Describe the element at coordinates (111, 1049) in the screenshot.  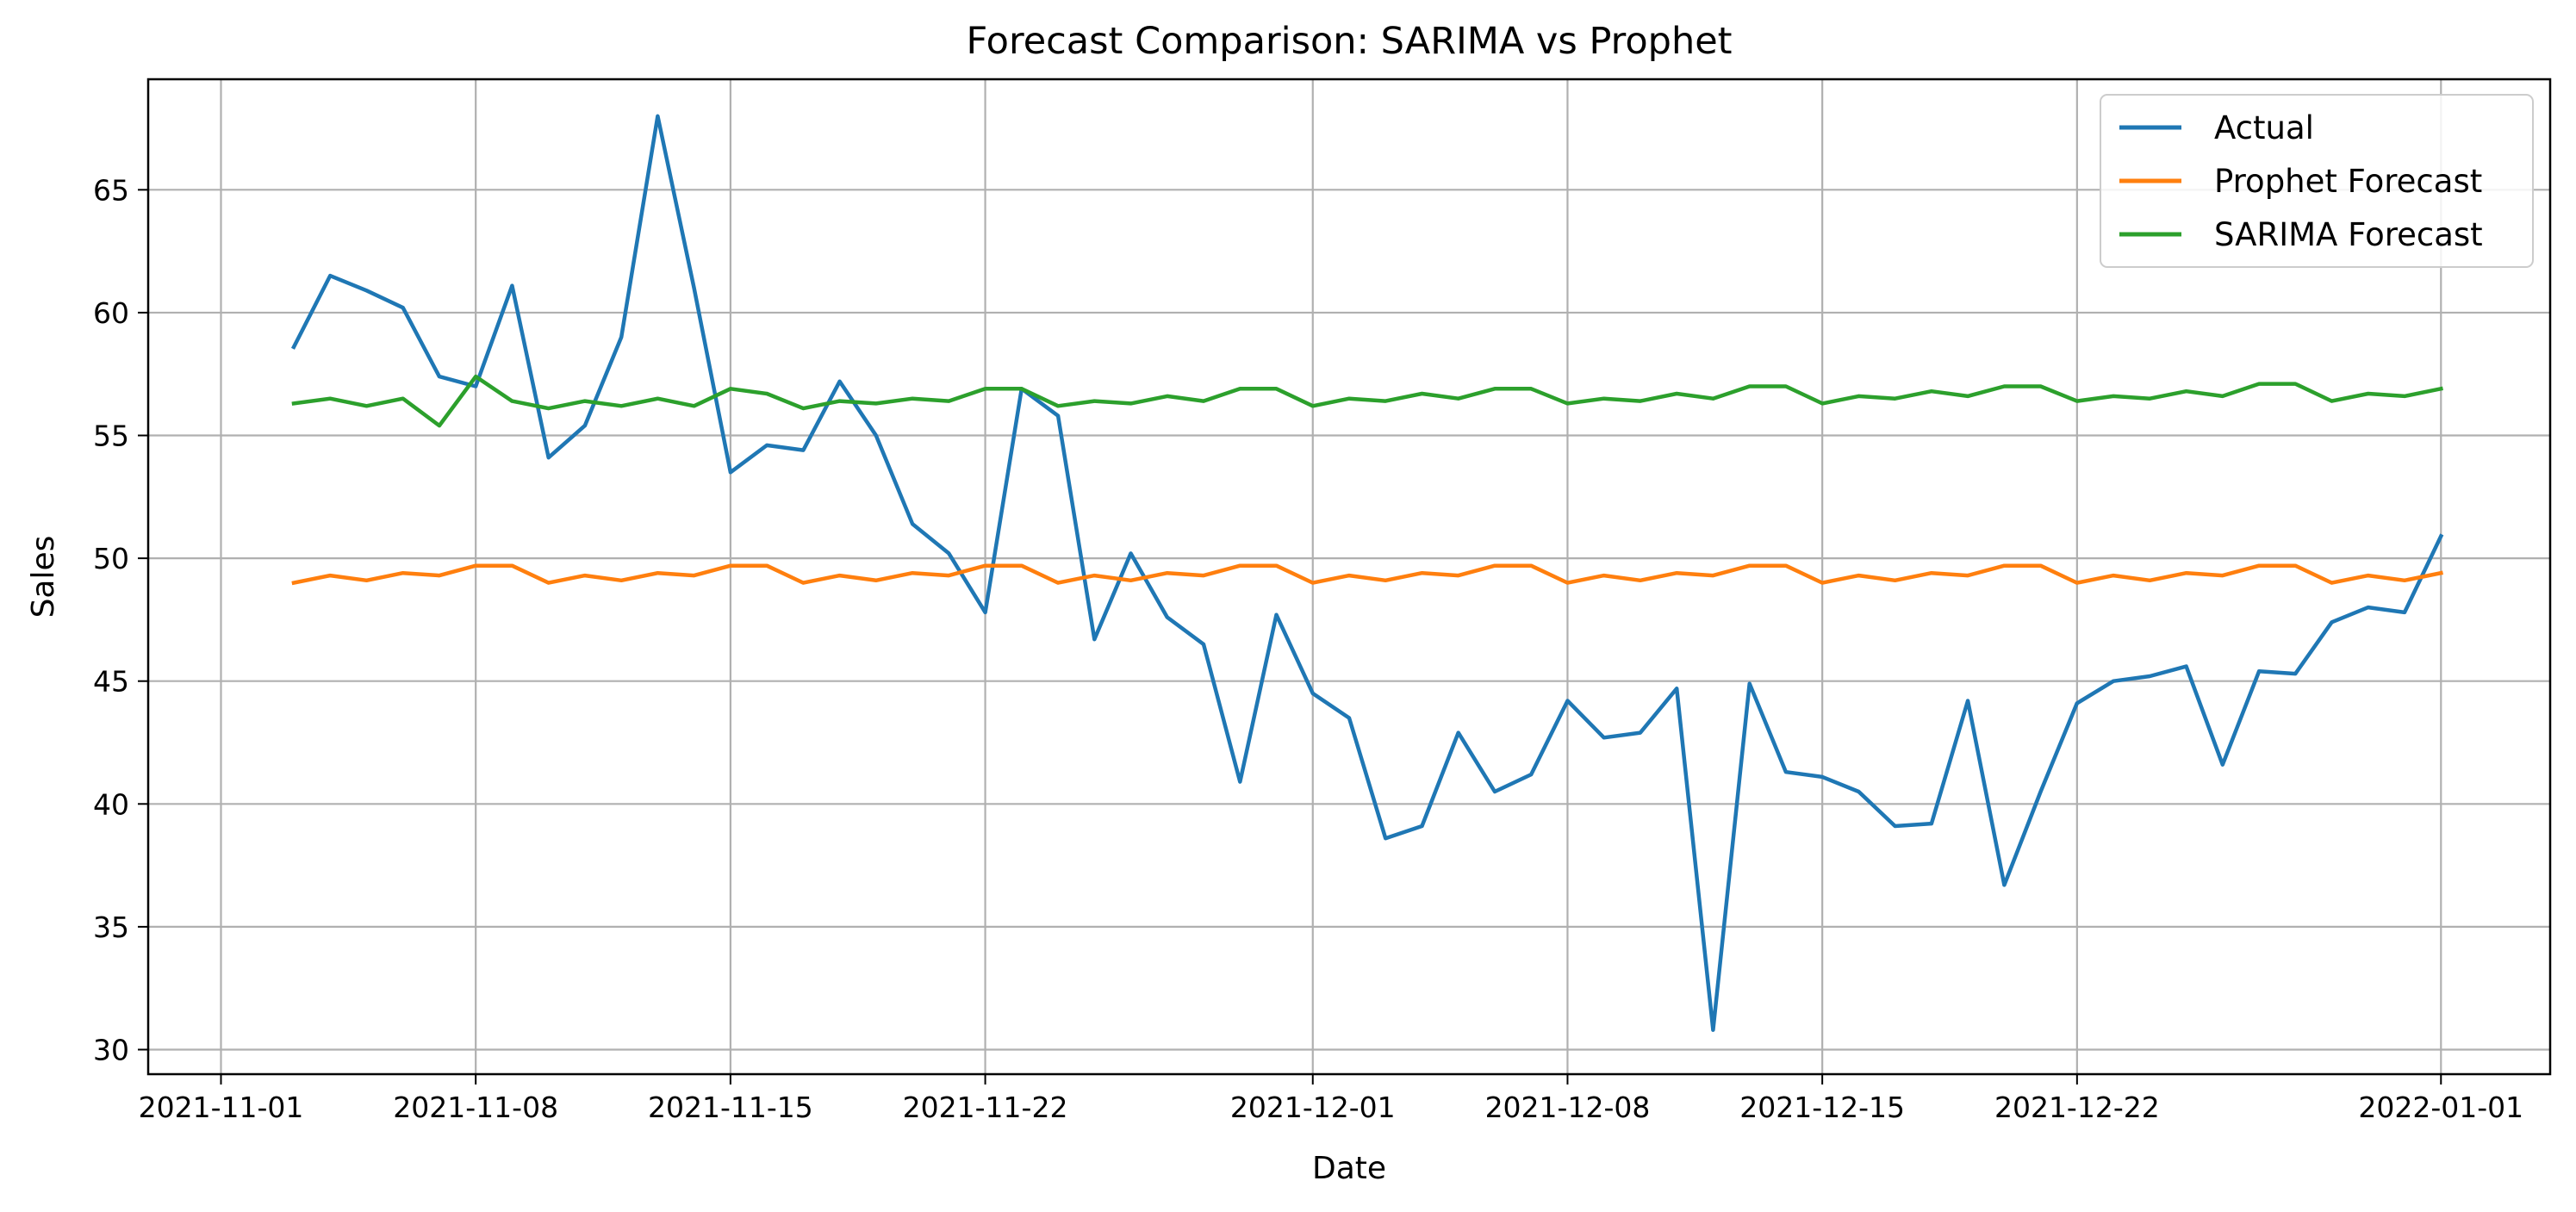
I see `y-tick-label: 30` at that location.